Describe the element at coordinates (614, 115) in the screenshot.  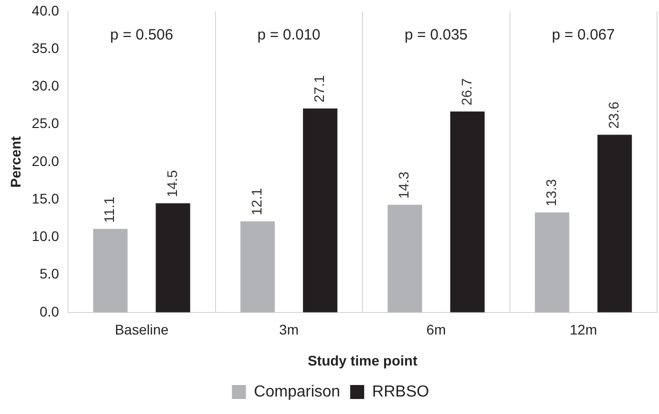
I see `data-label: 23.6` at that location.